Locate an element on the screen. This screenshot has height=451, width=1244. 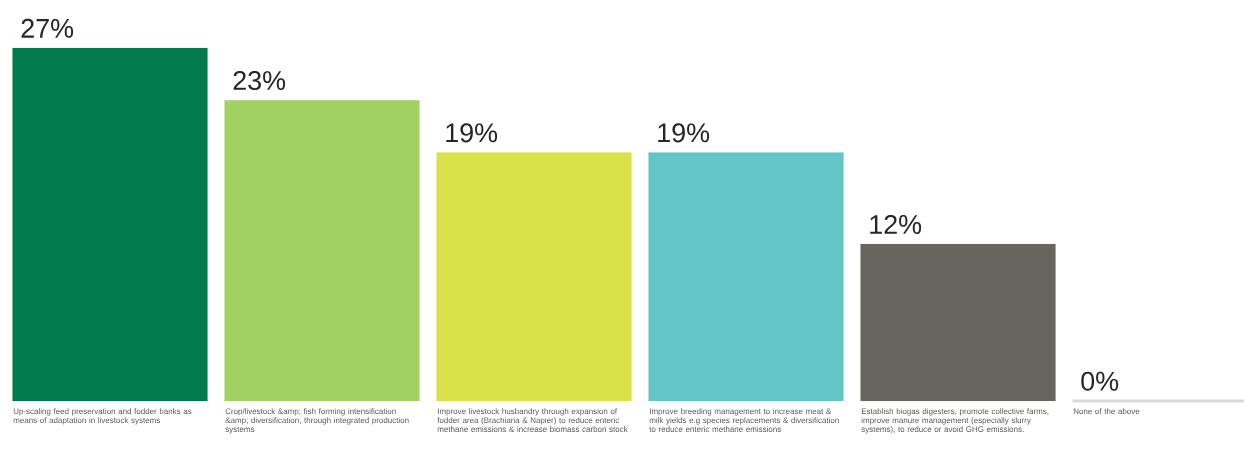
data-label: 0% is located at coordinates (1100, 381).